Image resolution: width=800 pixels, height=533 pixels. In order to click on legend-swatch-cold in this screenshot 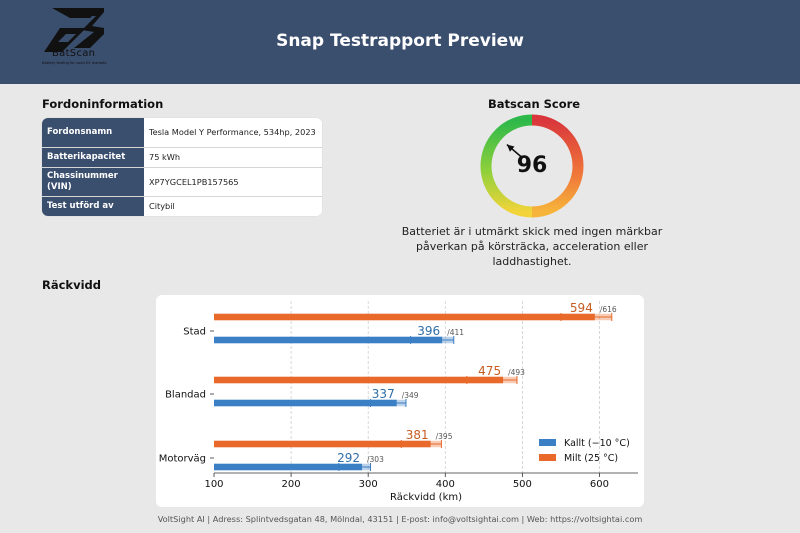, I will do `click(547, 442)`.